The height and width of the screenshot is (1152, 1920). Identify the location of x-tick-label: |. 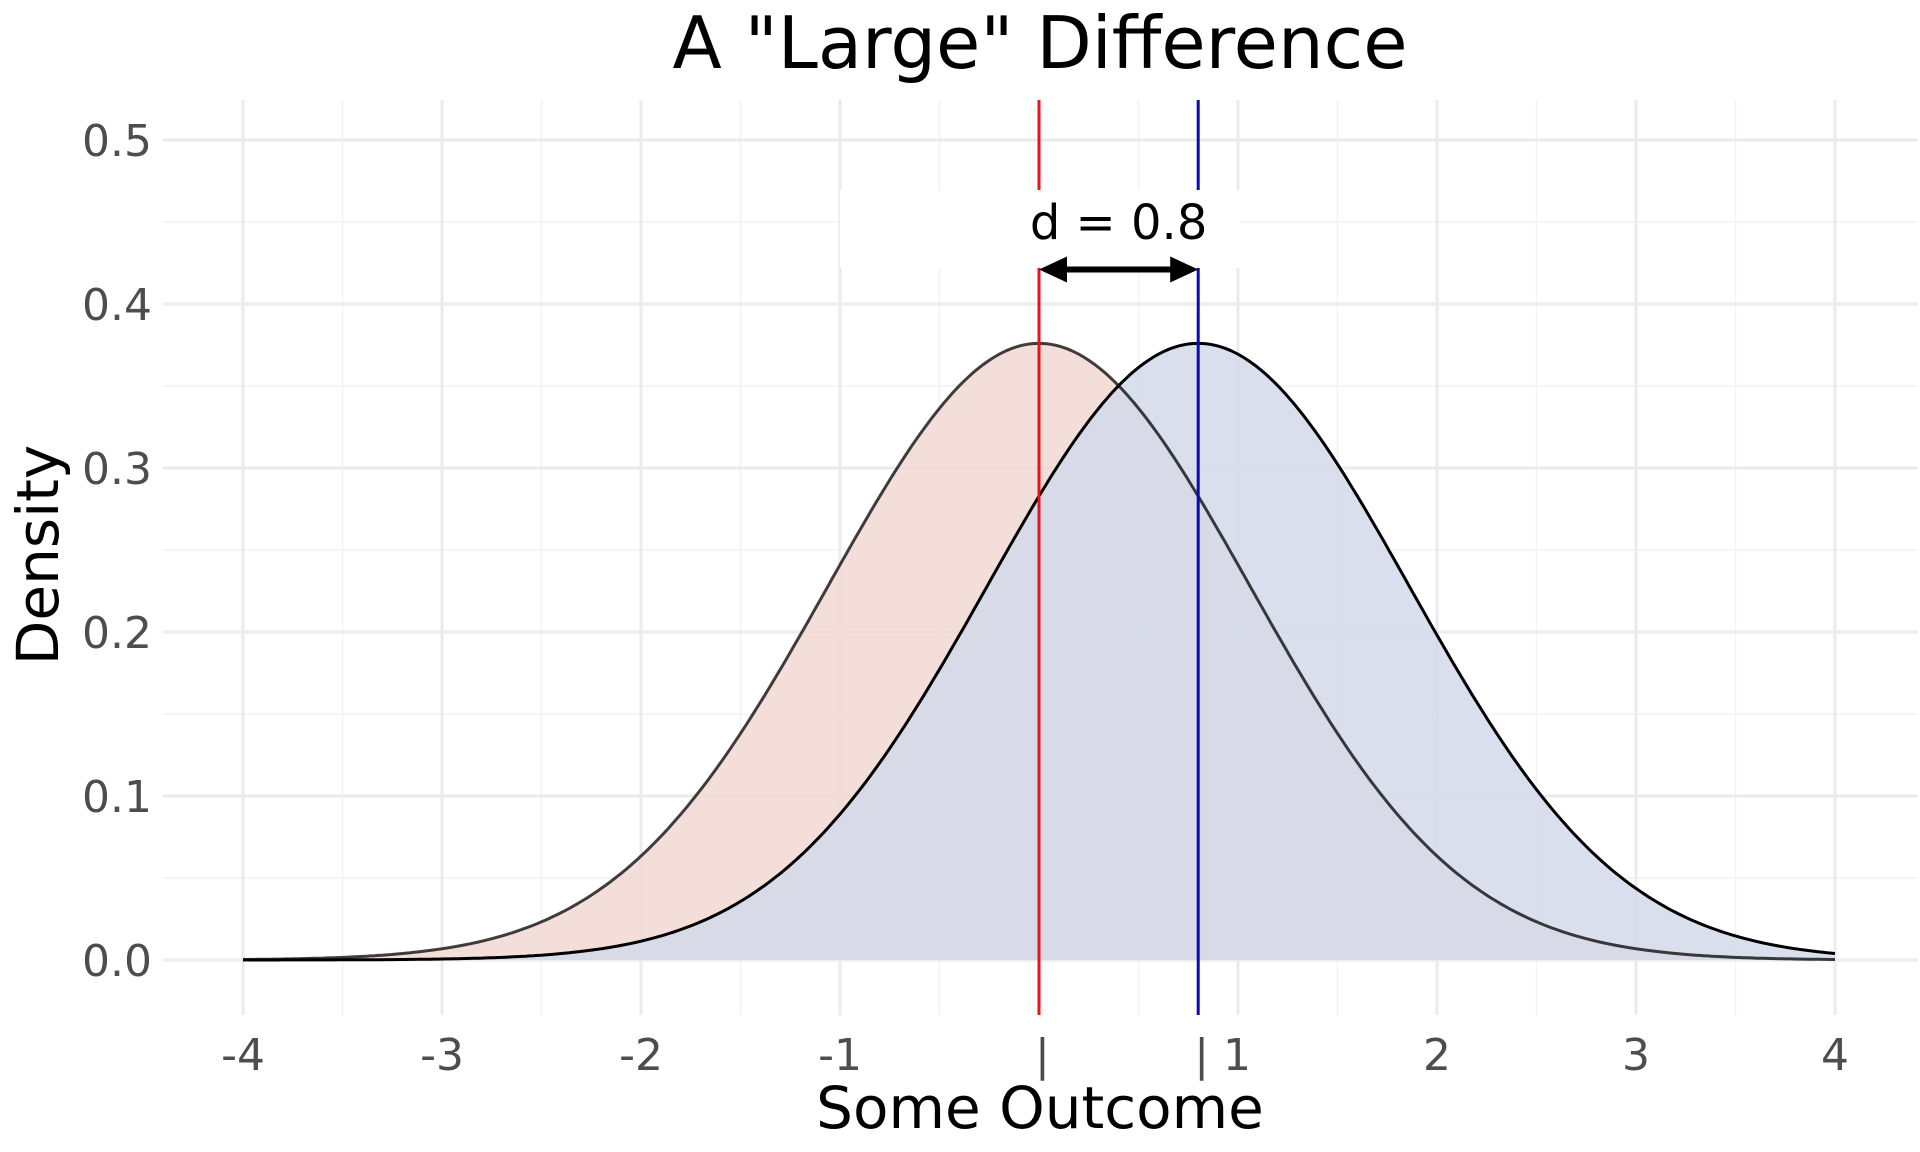
(1042, 1055).